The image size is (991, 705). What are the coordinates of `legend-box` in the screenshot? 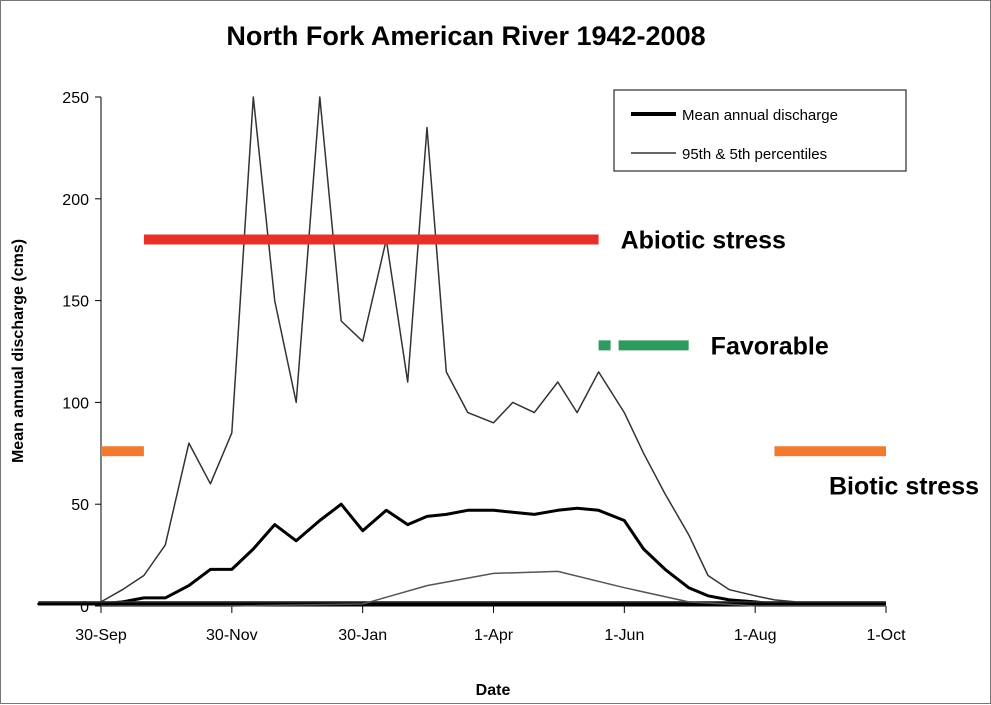 It's located at (760, 130).